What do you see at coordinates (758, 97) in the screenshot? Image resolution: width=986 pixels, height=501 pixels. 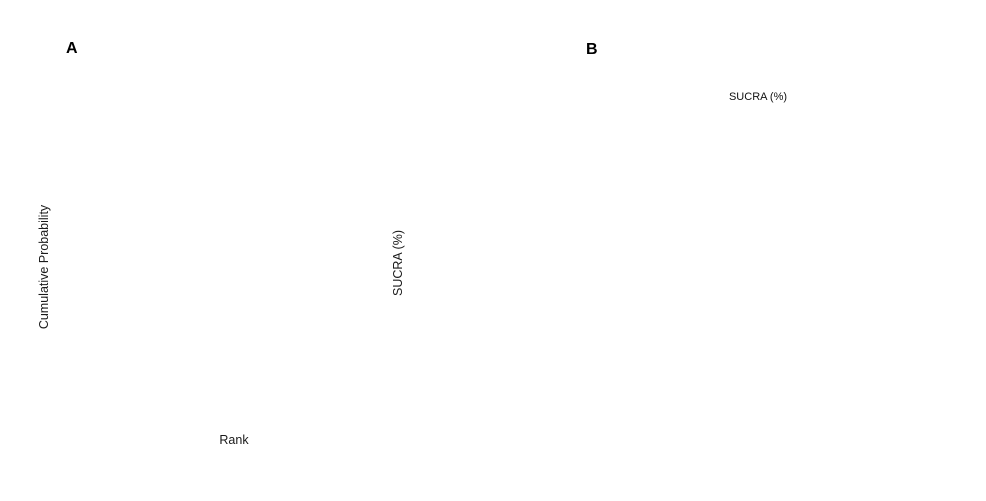 I see `radial-plot-title: SUCRA (%)` at bounding box center [758, 97].